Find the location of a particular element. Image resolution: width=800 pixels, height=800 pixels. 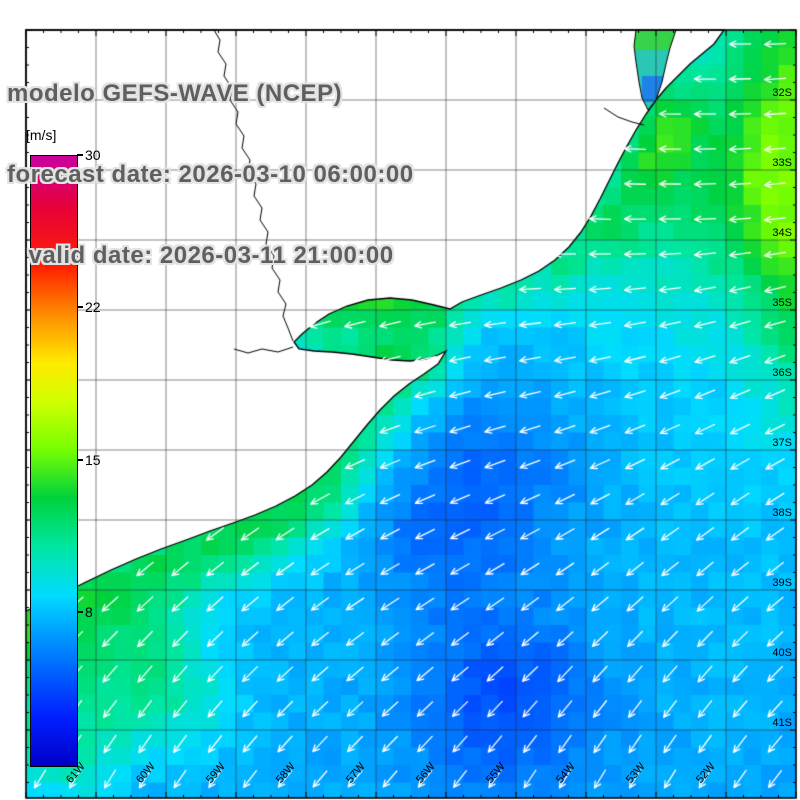

colorbar-tick-15: 15 is located at coordinates (93, 460).